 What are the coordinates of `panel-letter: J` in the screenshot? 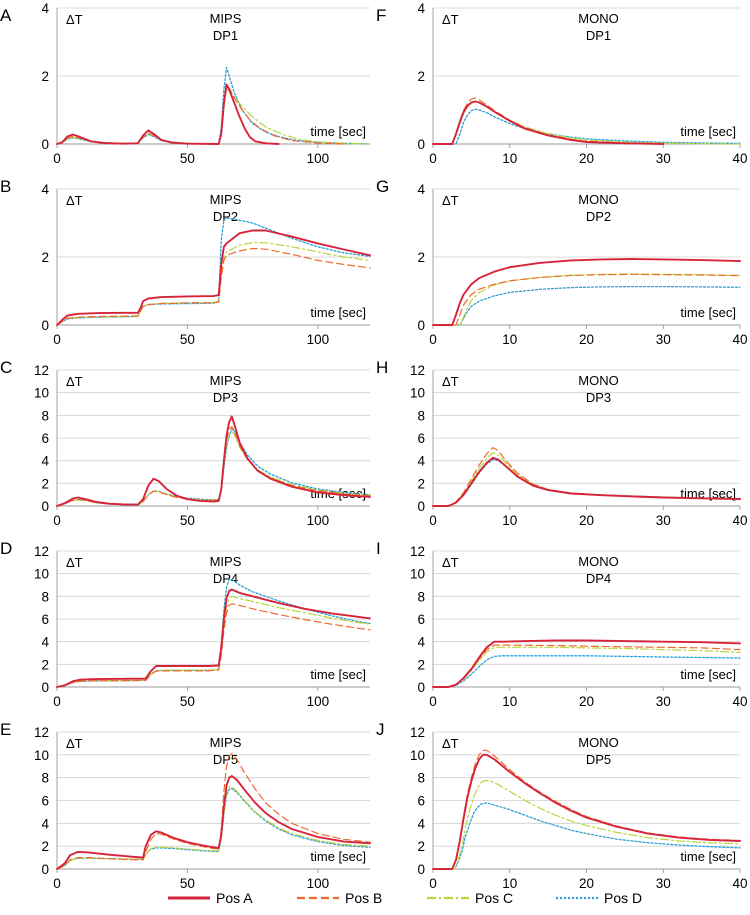 It's located at (380, 729).